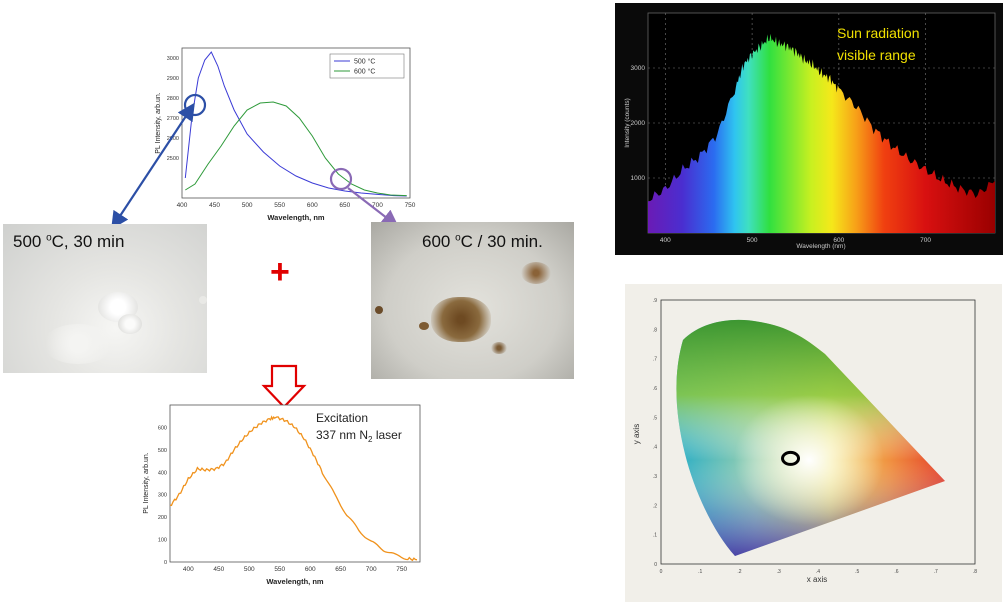 Image resolution: width=1006 pixels, height=605 pixels. Describe the element at coordinates (878, 33) in the screenshot. I see `sun-title-line1: Sun radiation` at that location.